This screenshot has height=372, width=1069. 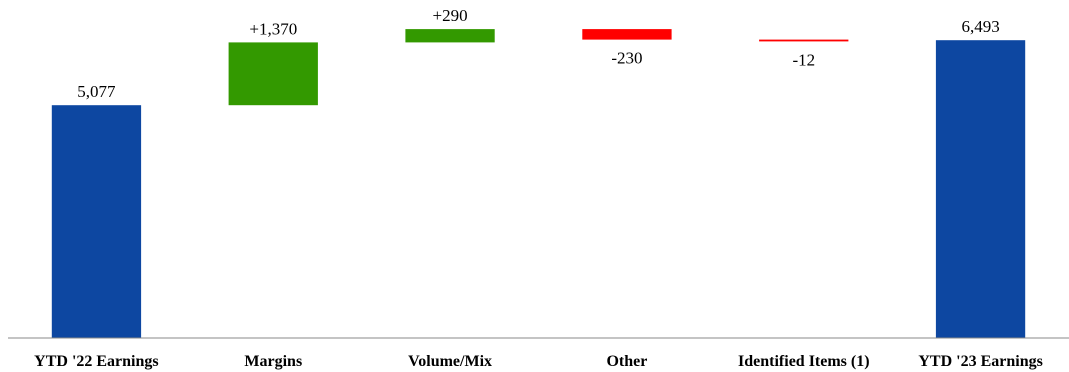 What do you see at coordinates (96, 361) in the screenshot?
I see `category-label-0: YTD '22 Earnings` at bounding box center [96, 361].